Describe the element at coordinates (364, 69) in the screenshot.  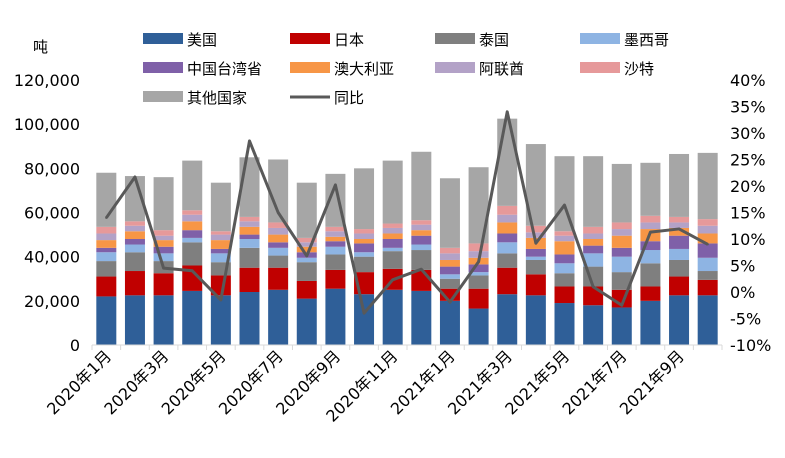
I see `legend-label: 澳大利亚` at that location.